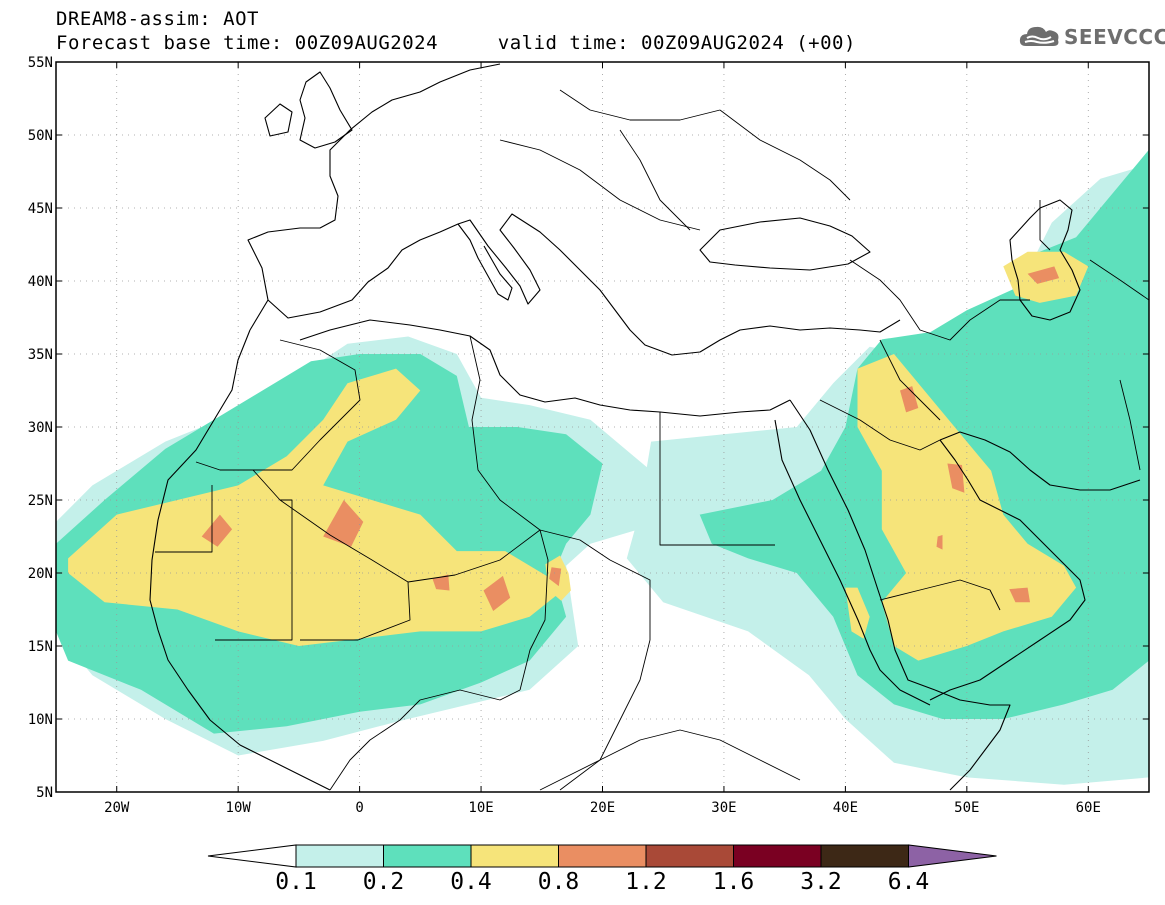 The image size is (1165, 905). What do you see at coordinates (252, 856) in the screenshot?
I see `colorbar-under-arrow` at bounding box center [252, 856].